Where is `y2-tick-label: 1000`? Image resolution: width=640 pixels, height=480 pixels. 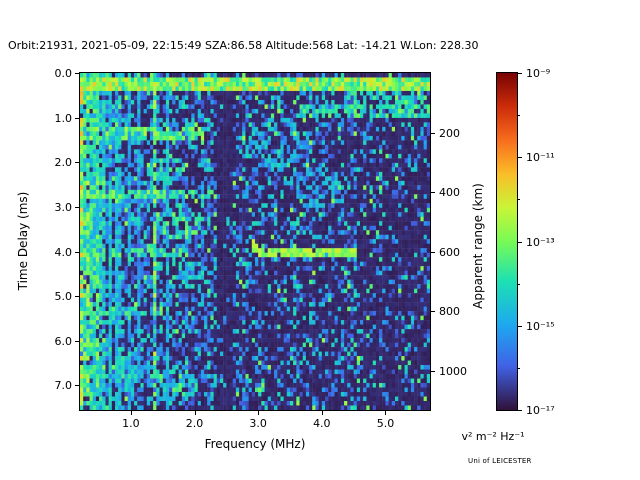
y2-tick-label: 1000 is located at coordinates (453, 371).